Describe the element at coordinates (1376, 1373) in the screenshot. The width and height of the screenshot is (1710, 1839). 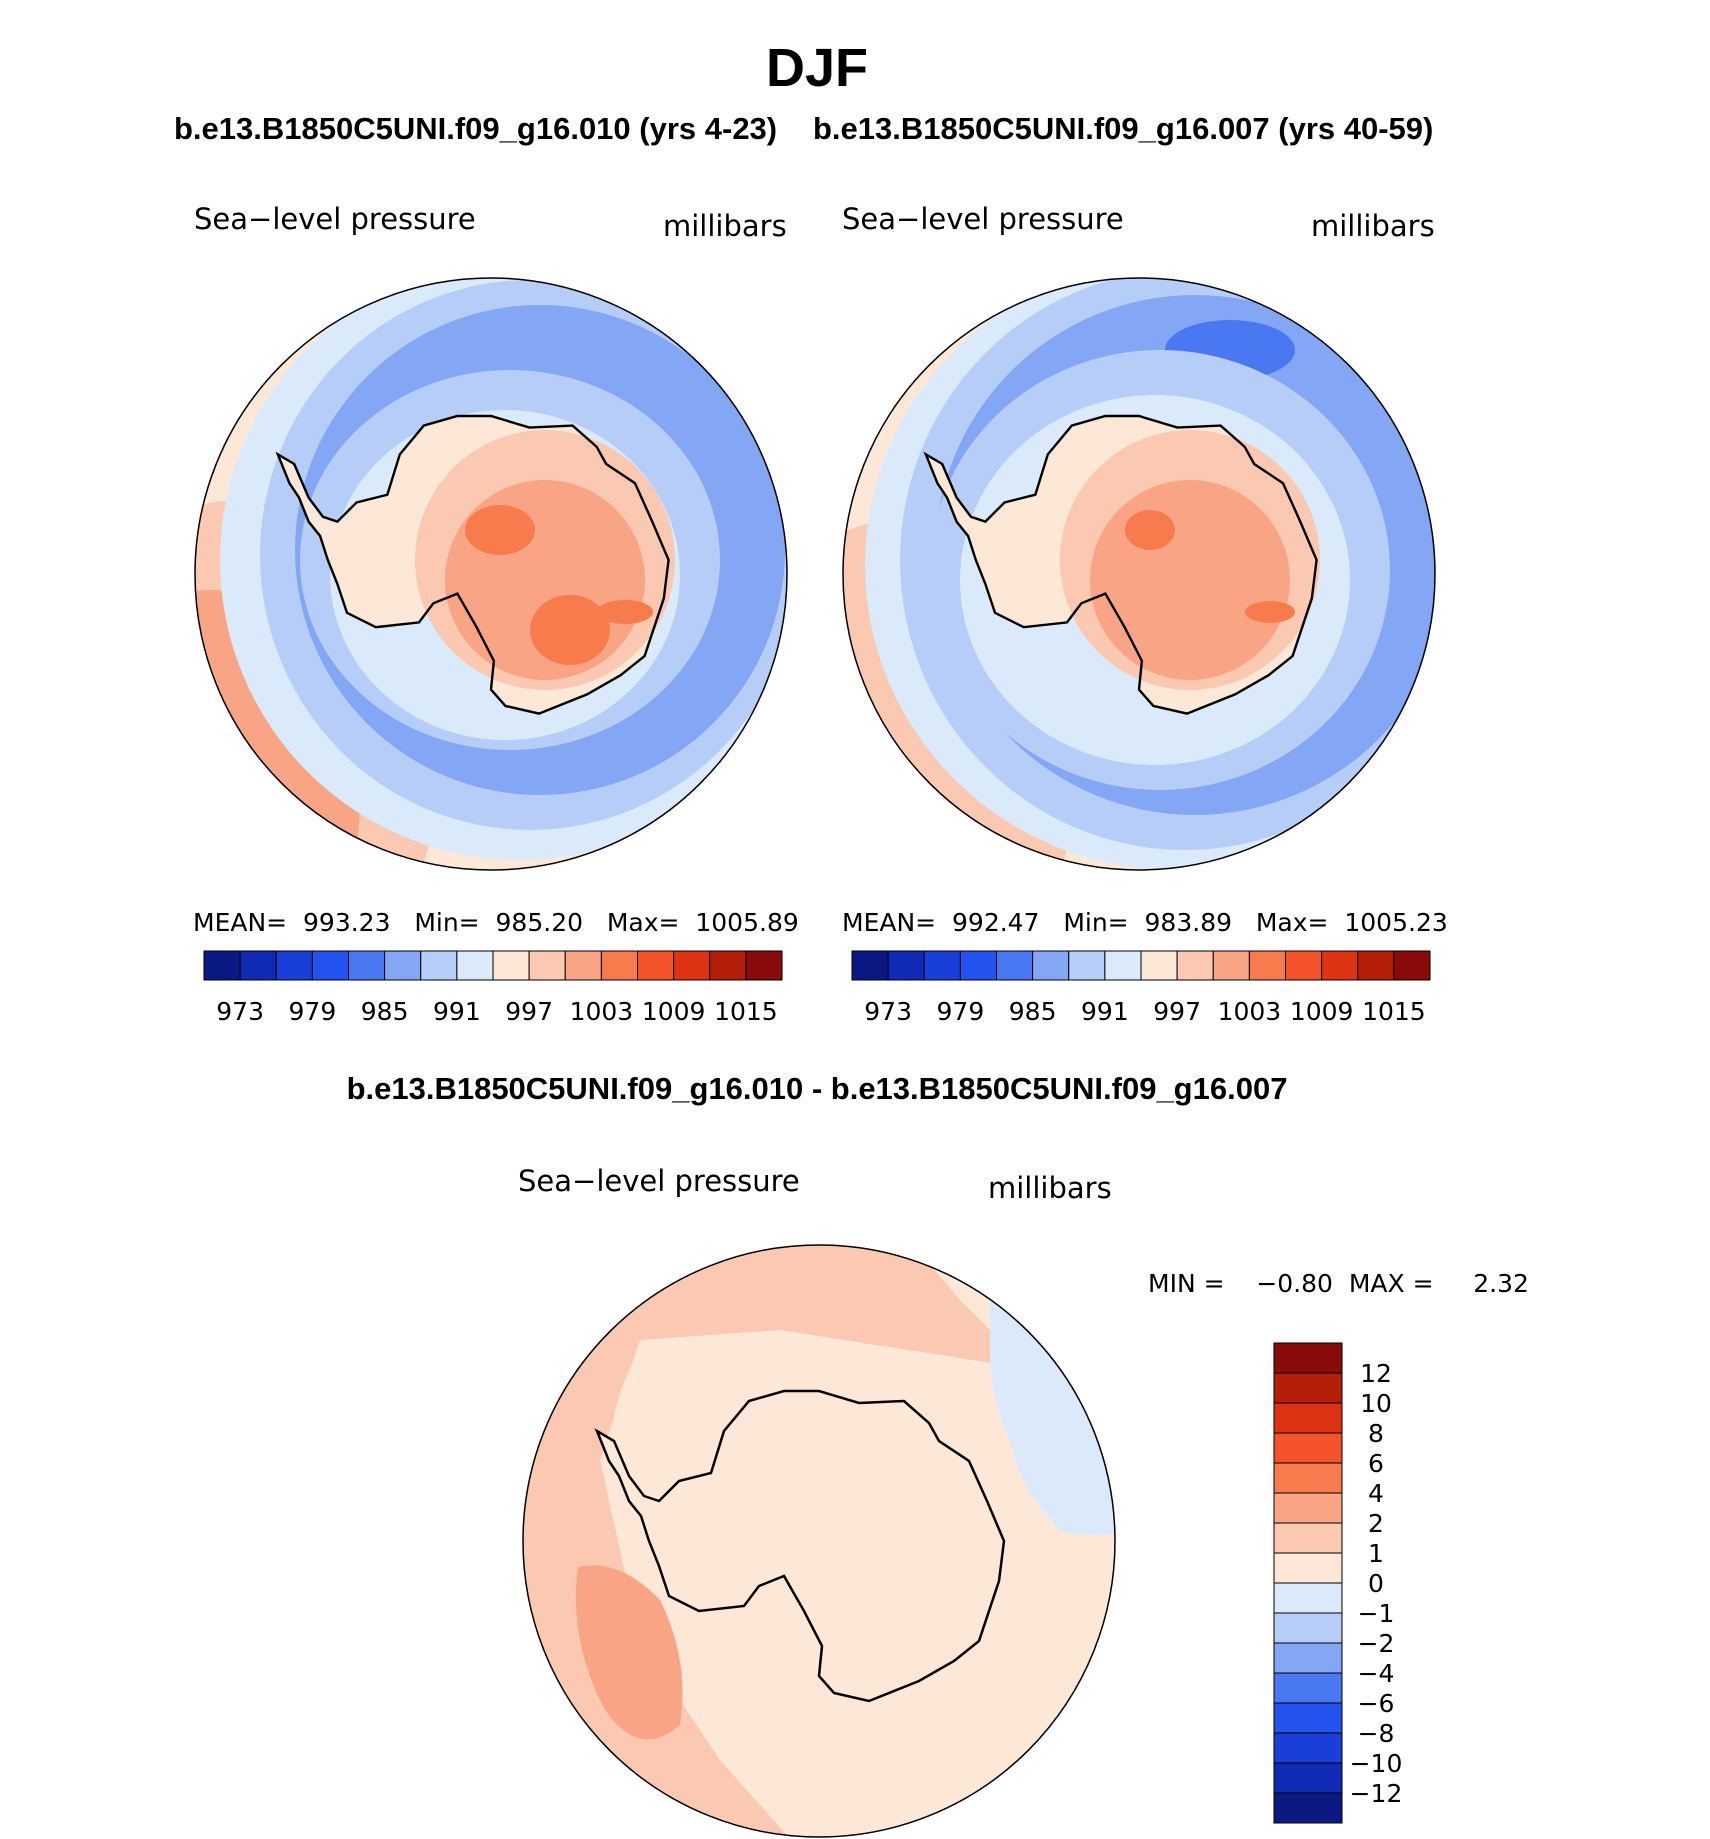
I see `difference-colorbar-label: 12` at that location.